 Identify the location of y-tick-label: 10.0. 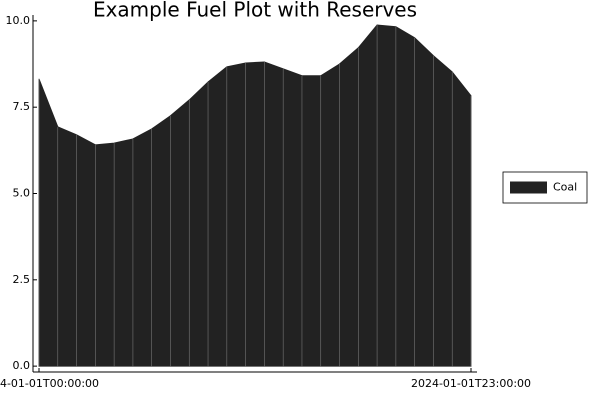
(18, 20).